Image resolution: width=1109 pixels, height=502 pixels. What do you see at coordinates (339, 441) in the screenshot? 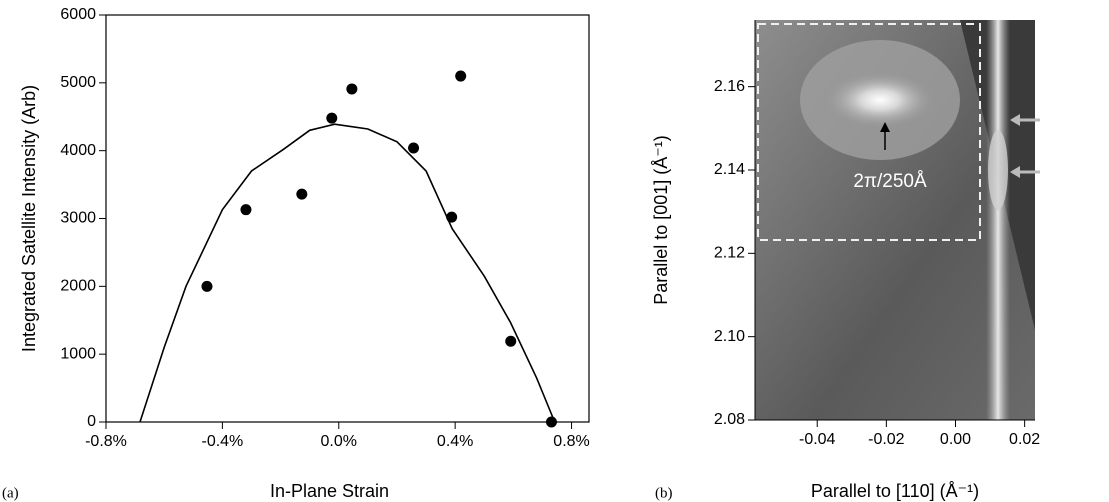
I see `x-tick-label: 0.0%` at bounding box center [339, 441].